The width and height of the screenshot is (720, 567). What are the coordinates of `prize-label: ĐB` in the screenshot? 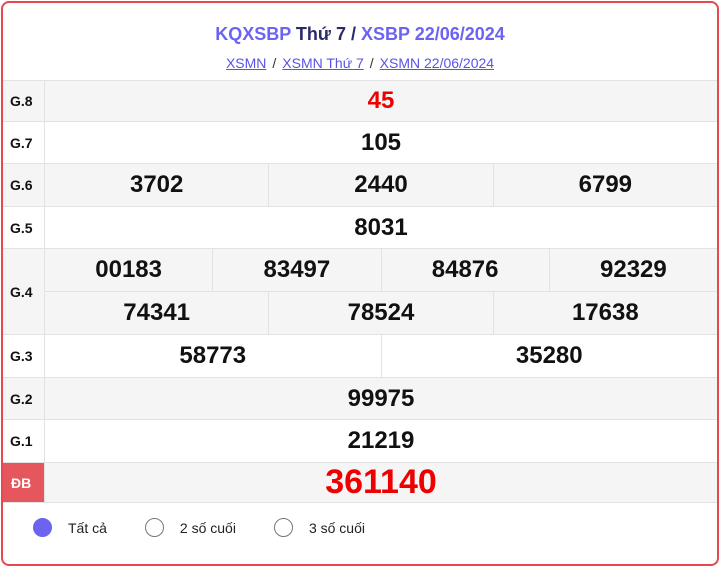 It's located at (24, 482).